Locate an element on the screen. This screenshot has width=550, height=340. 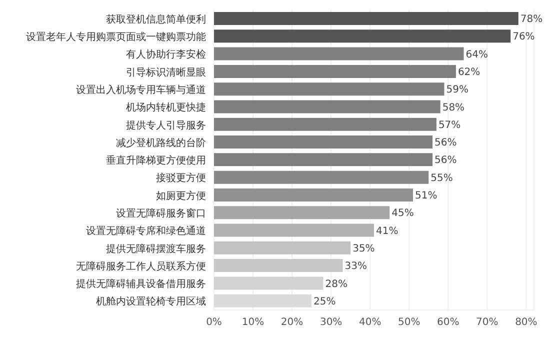
data-label: 62% is located at coordinates (469, 72).